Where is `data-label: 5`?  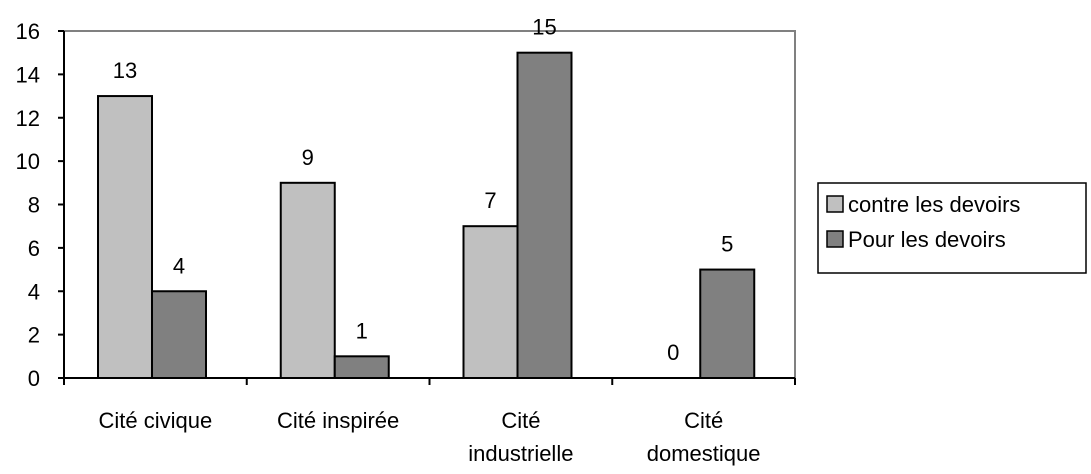
data-label: 5 is located at coordinates (727, 244).